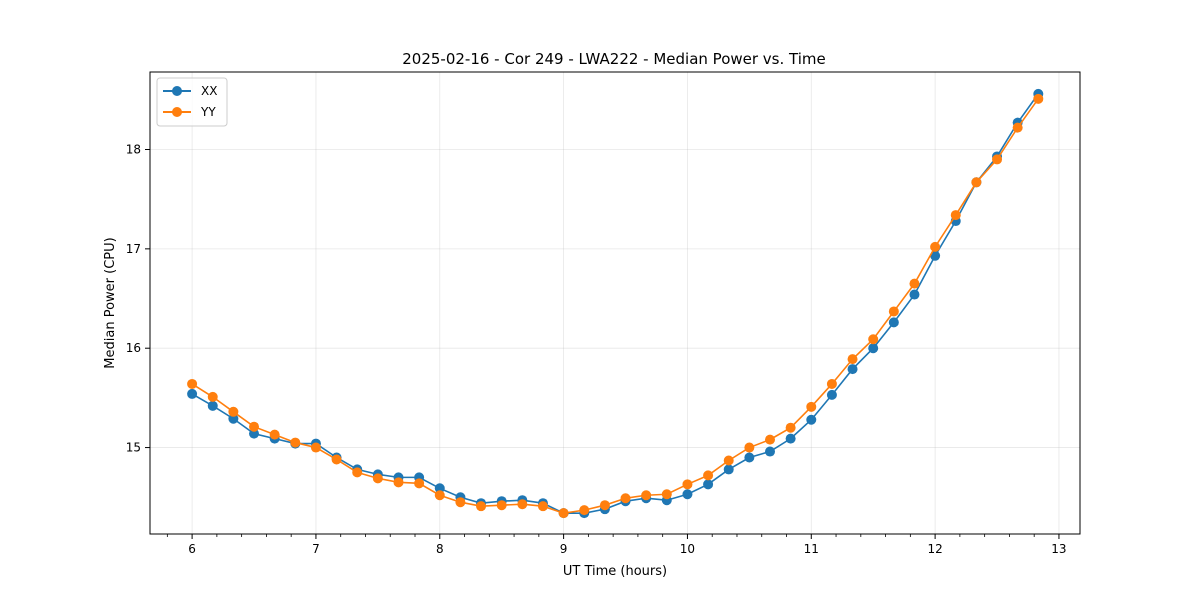 The width and height of the screenshot is (1200, 600). Describe the element at coordinates (133, 149) in the screenshot. I see `y-tick-label: 18` at that location.